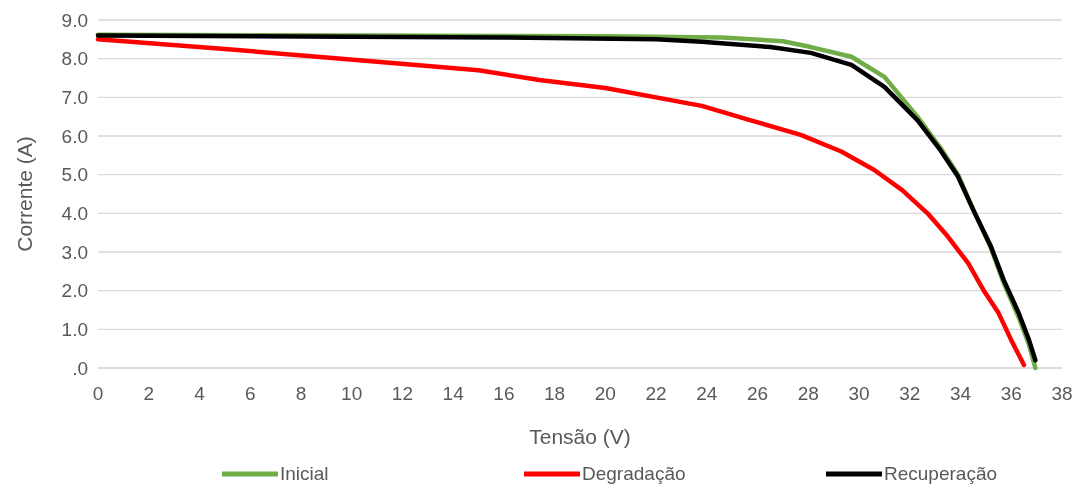 The width and height of the screenshot is (1078, 492). I want to click on legend-label: Recuperação, so click(941, 473).